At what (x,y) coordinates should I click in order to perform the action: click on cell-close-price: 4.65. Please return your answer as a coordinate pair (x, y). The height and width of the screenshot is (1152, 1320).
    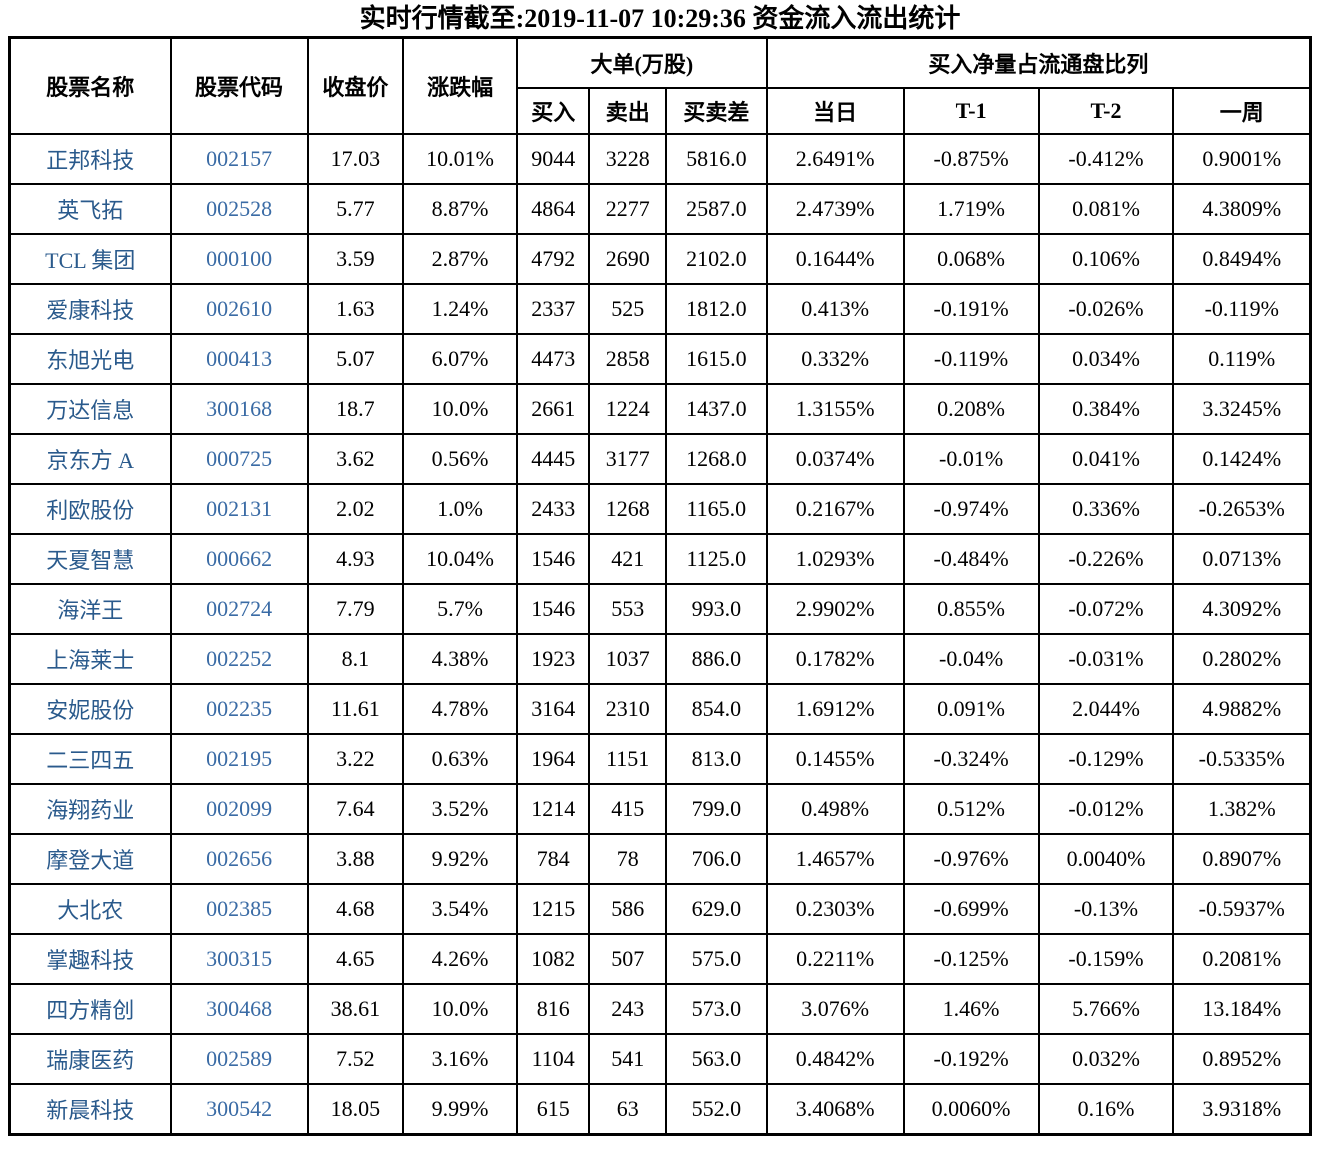
    Looking at the image, I should click on (355, 959).